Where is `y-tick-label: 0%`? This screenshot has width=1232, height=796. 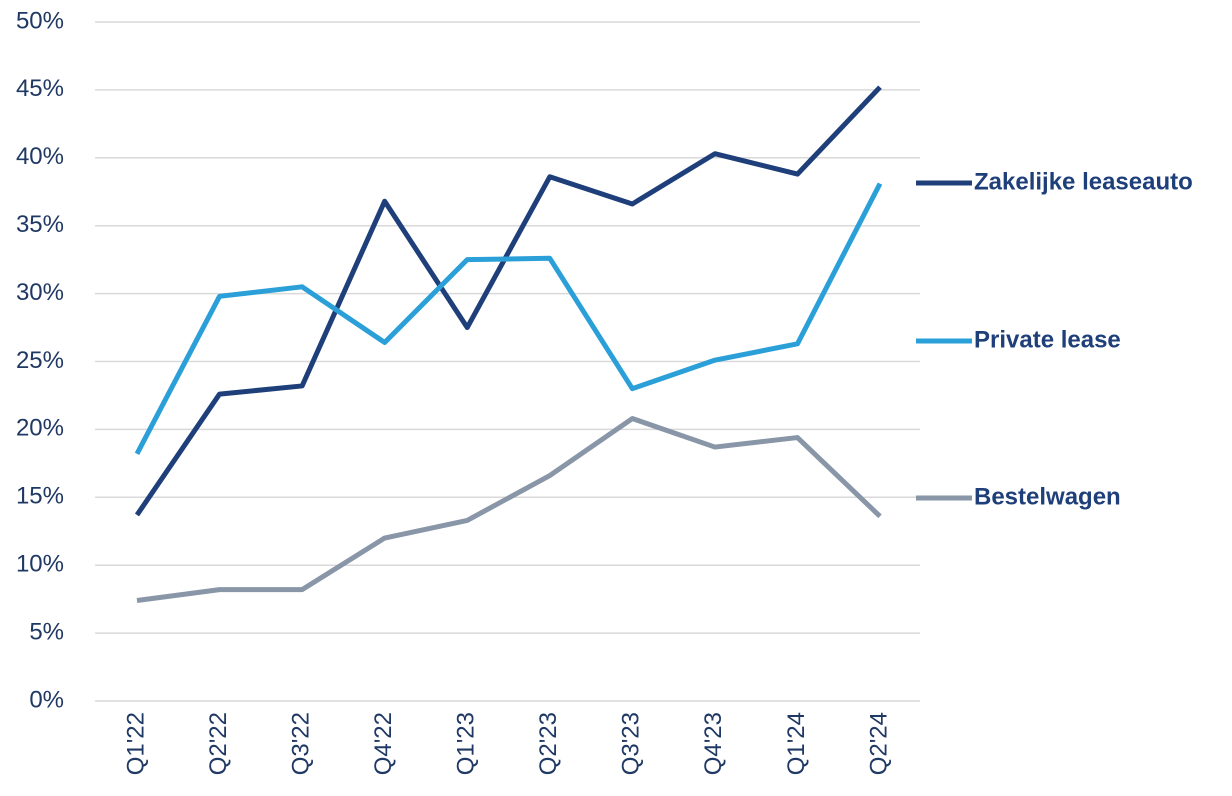 y-tick-label: 0% is located at coordinates (46, 699).